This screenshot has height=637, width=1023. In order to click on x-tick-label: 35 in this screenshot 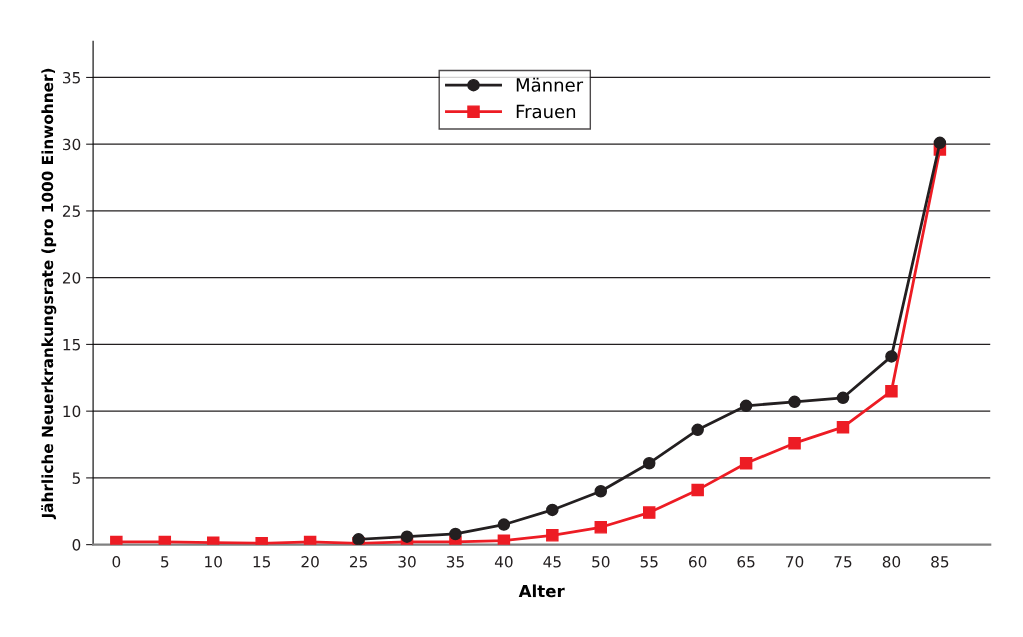, I will do `click(455, 562)`.